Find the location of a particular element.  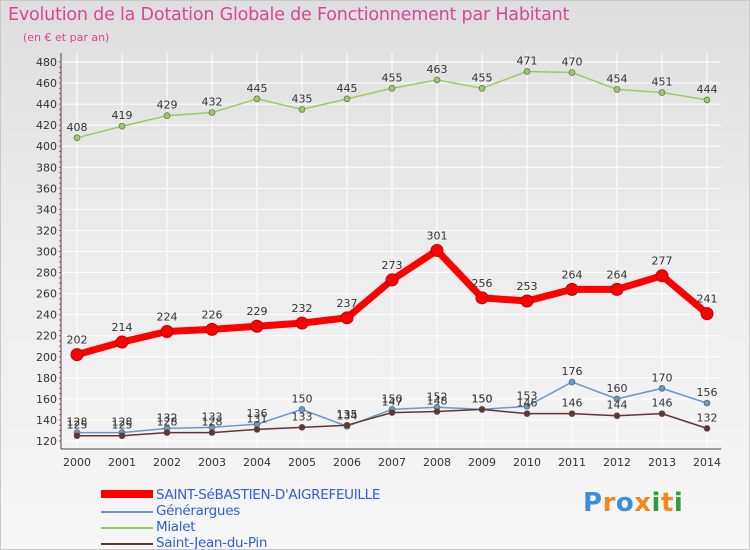

logo-letter: x is located at coordinates (643, 503).